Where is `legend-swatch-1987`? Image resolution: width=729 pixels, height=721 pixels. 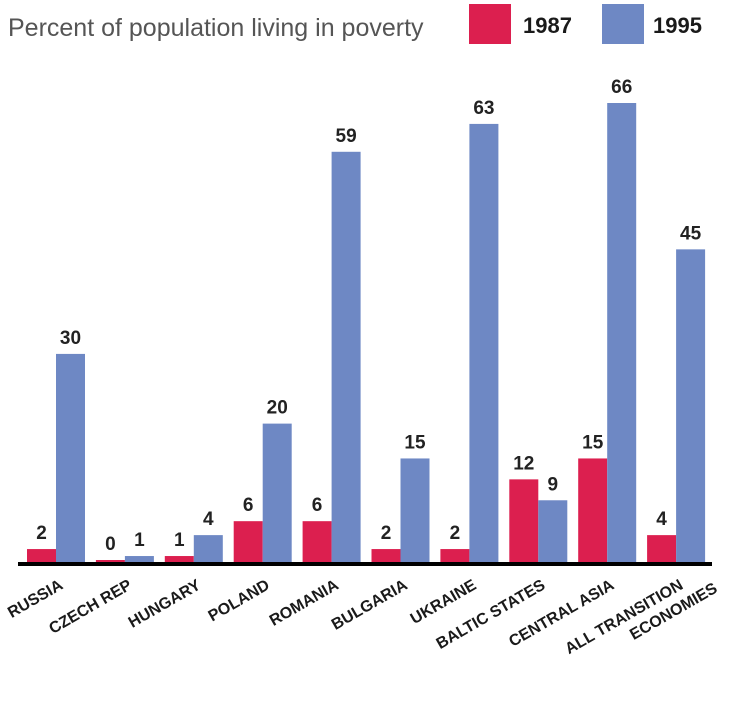 legend-swatch-1987 is located at coordinates (490, 24).